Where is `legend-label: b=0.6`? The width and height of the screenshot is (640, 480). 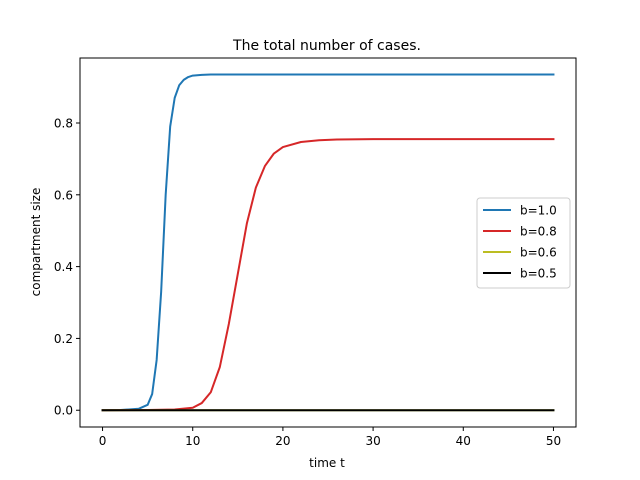 legend-label: b=0.6 is located at coordinates (538, 253).